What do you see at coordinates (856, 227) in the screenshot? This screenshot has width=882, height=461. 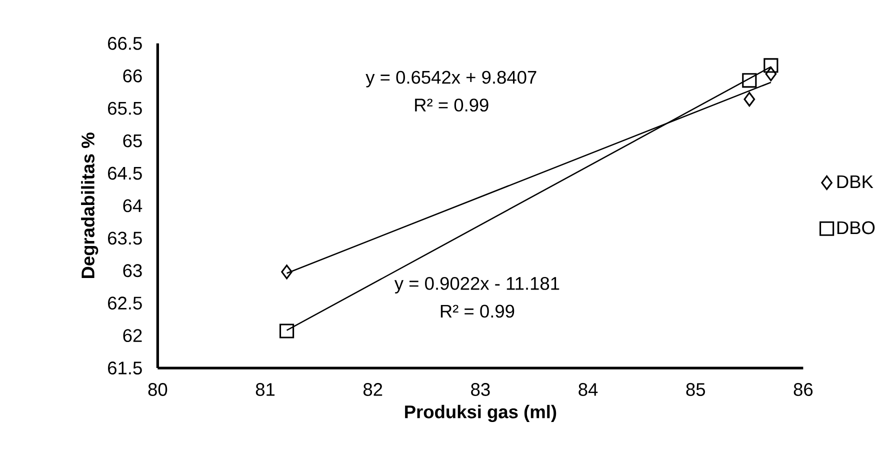 I see `legend-label: DBO` at bounding box center [856, 227].